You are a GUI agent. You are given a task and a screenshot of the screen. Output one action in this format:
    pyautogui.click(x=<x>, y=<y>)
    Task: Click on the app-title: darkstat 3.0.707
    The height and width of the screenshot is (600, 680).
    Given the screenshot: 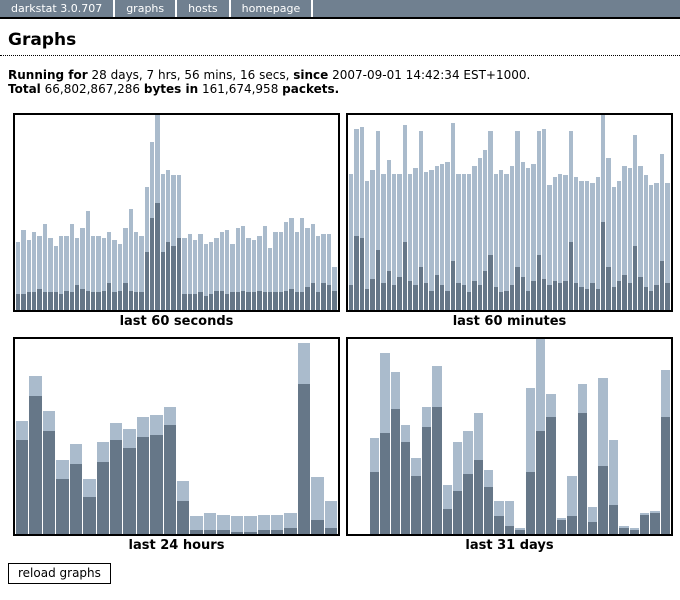 What is the action you would take?
    pyautogui.click(x=58, y=8)
    